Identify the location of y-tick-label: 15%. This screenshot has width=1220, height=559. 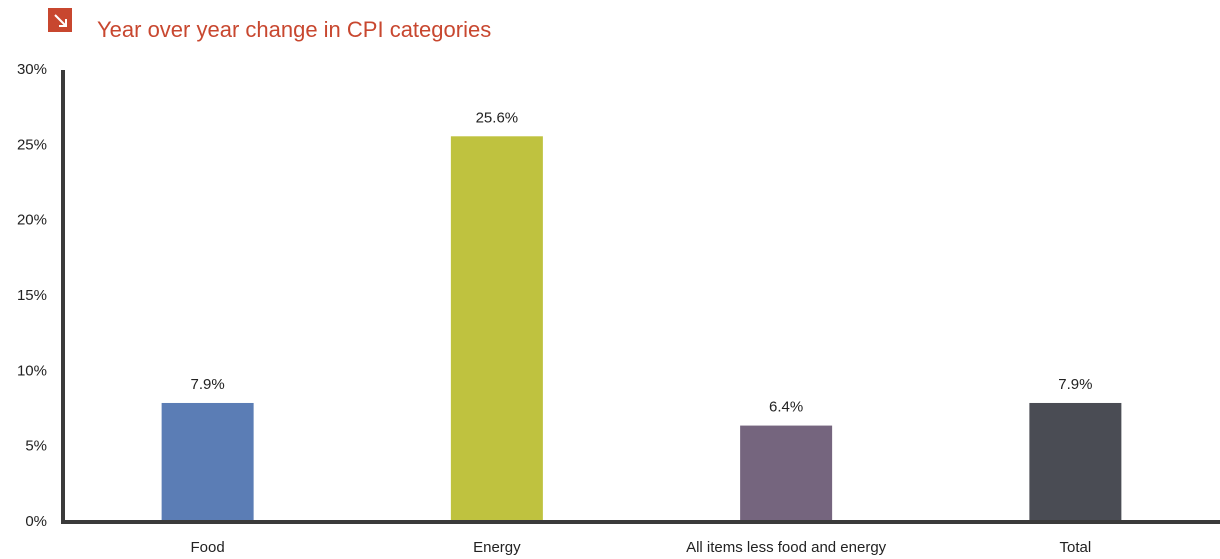
(32, 295).